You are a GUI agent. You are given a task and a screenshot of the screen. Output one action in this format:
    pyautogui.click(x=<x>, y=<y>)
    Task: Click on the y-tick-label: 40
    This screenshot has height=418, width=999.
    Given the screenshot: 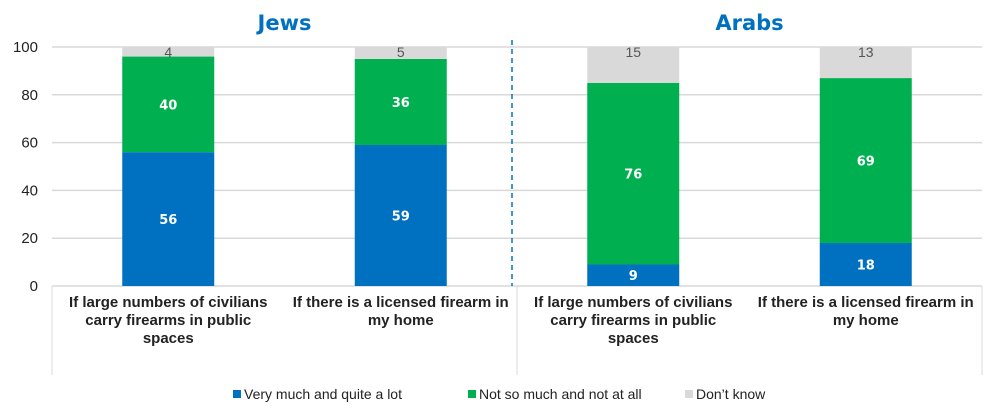 What is the action you would take?
    pyautogui.click(x=29, y=190)
    